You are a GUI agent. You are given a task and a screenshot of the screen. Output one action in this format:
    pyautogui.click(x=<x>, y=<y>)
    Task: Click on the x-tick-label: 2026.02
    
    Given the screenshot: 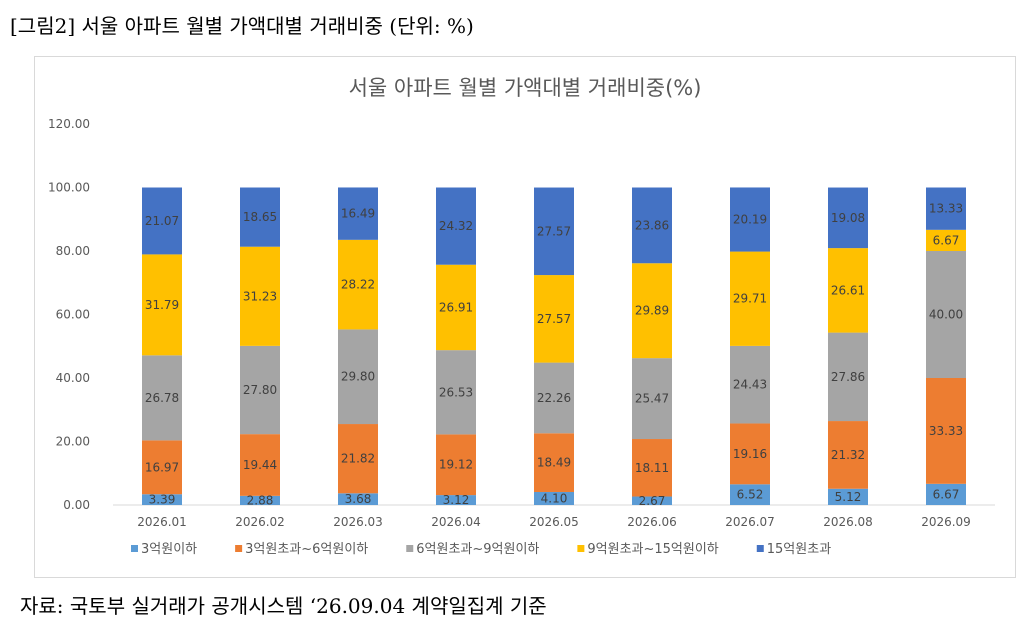 What is the action you would take?
    pyautogui.click(x=260, y=522)
    